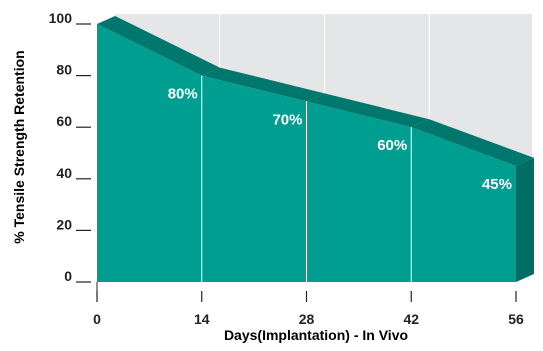 The height and width of the screenshot is (351, 543). Describe the element at coordinates (516, 319) in the screenshot. I see `x-tick-label-56: 56` at that location.